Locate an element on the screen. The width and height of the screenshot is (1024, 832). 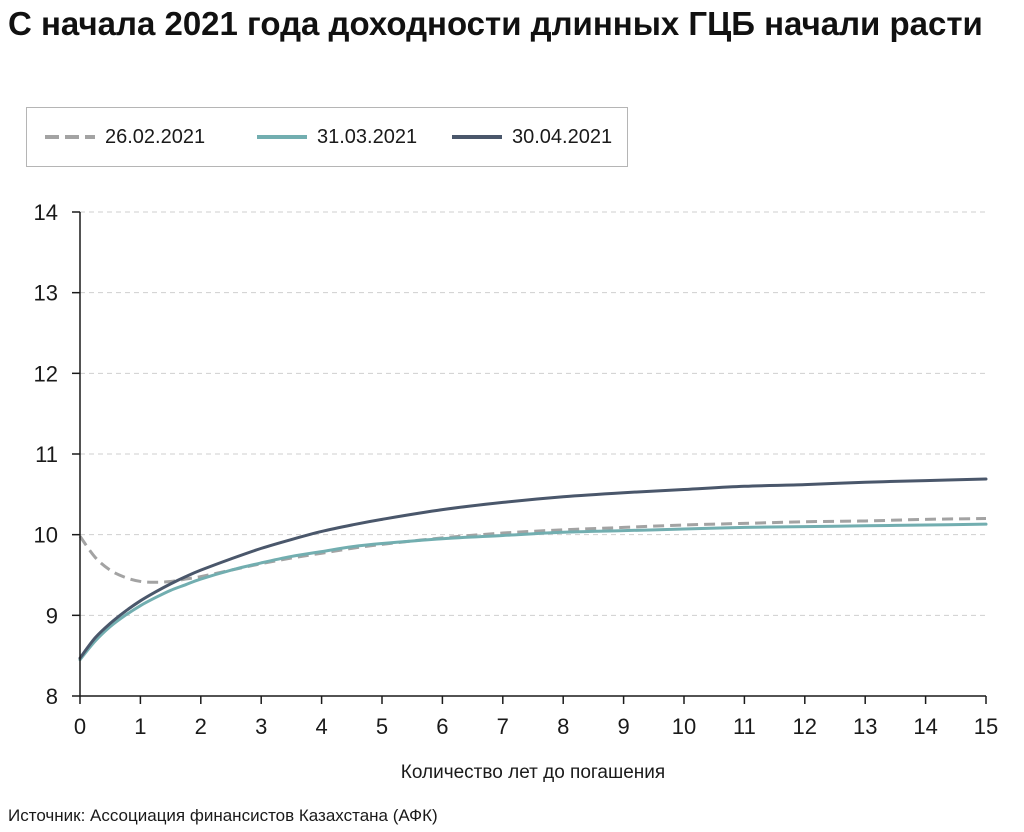
x-tick-label-1: 1 is located at coordinates (140, 726).